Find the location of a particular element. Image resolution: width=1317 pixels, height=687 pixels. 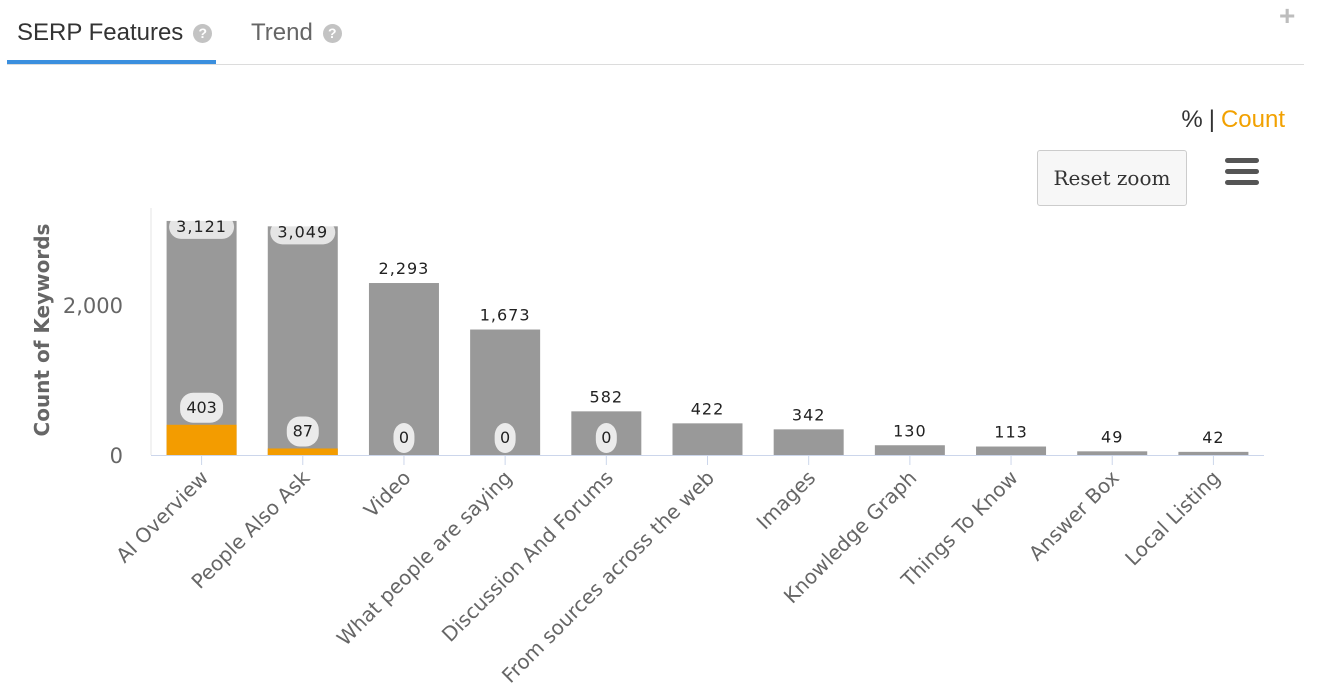

count-option: Count is located at coordinates (1252, 119).